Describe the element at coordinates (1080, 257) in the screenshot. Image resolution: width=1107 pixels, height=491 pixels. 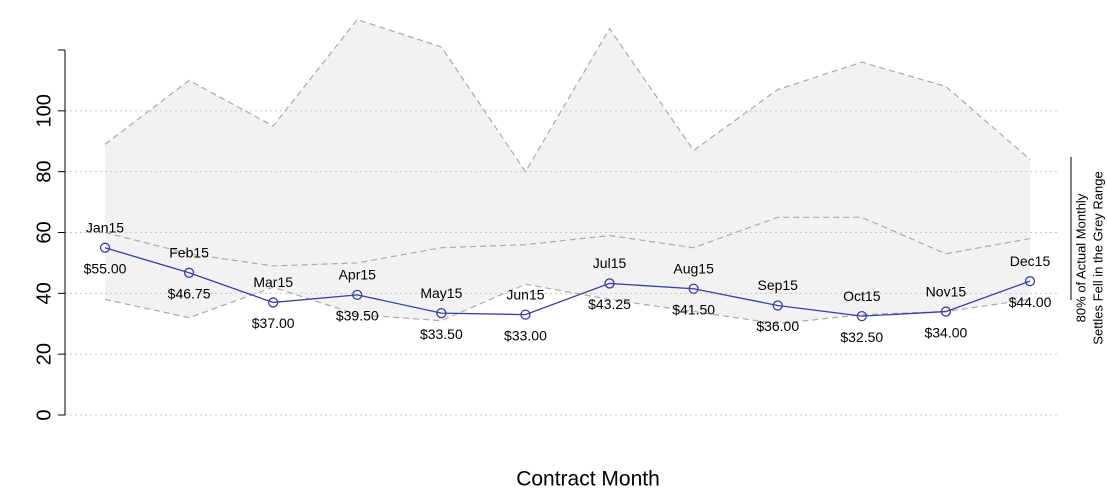
I see `annotation: 80% of Actual Monthly` at that location.